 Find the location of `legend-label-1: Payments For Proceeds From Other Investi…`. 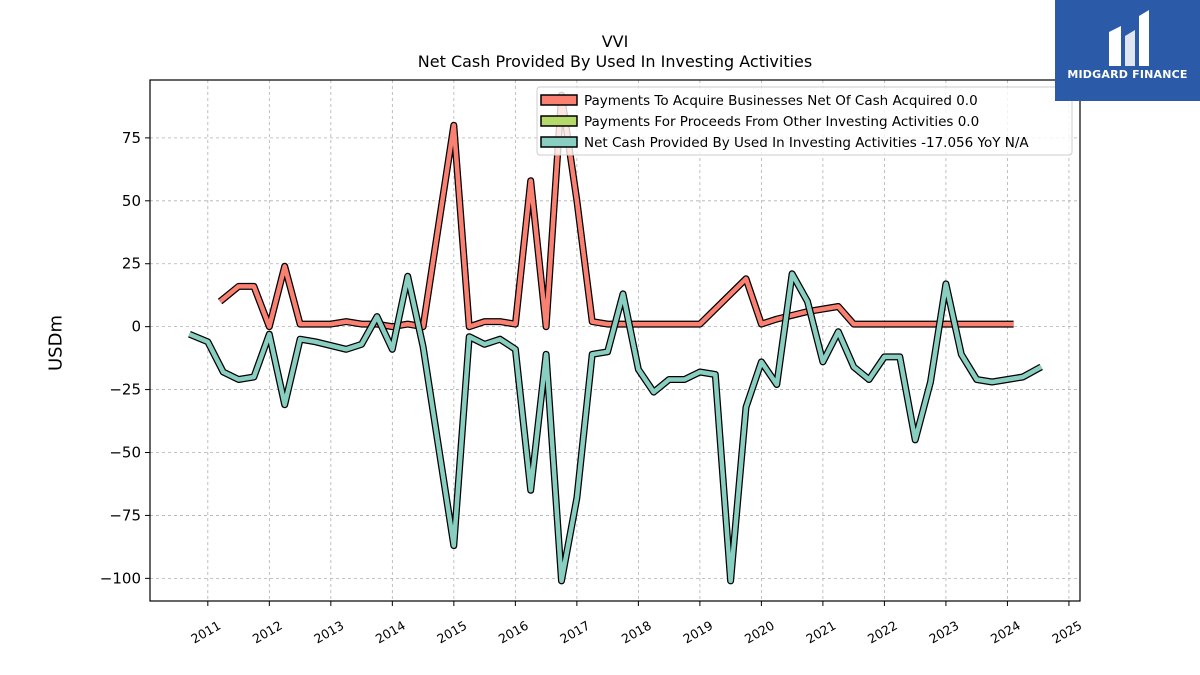

legend-label-1: Payments For Proceeds From Other Investi… is located at coordinates (781, 122).